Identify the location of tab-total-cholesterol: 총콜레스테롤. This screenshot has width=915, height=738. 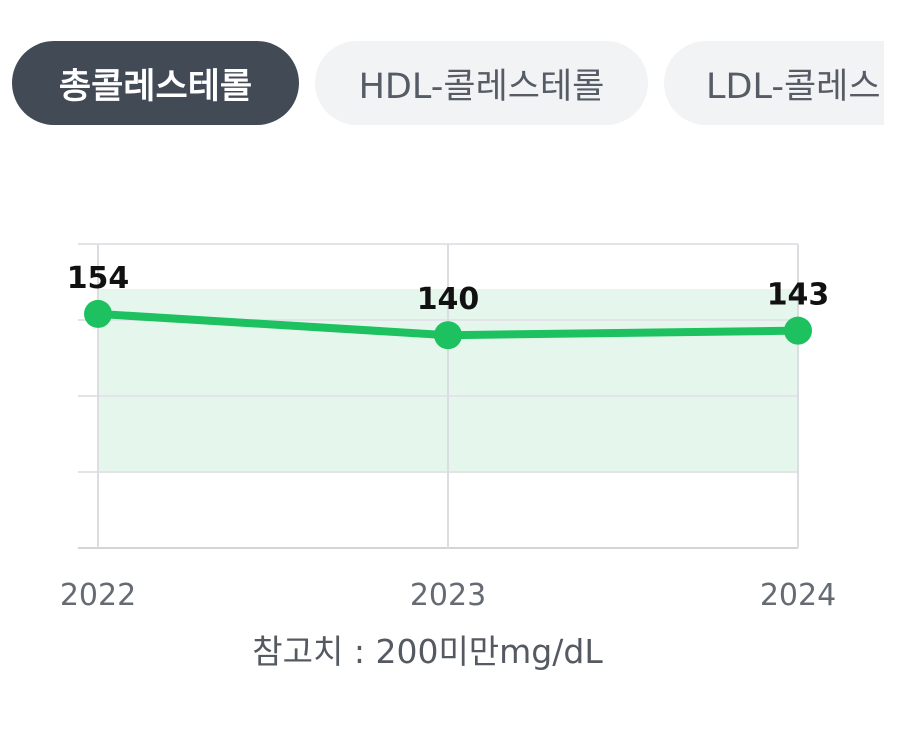
(155, 83).